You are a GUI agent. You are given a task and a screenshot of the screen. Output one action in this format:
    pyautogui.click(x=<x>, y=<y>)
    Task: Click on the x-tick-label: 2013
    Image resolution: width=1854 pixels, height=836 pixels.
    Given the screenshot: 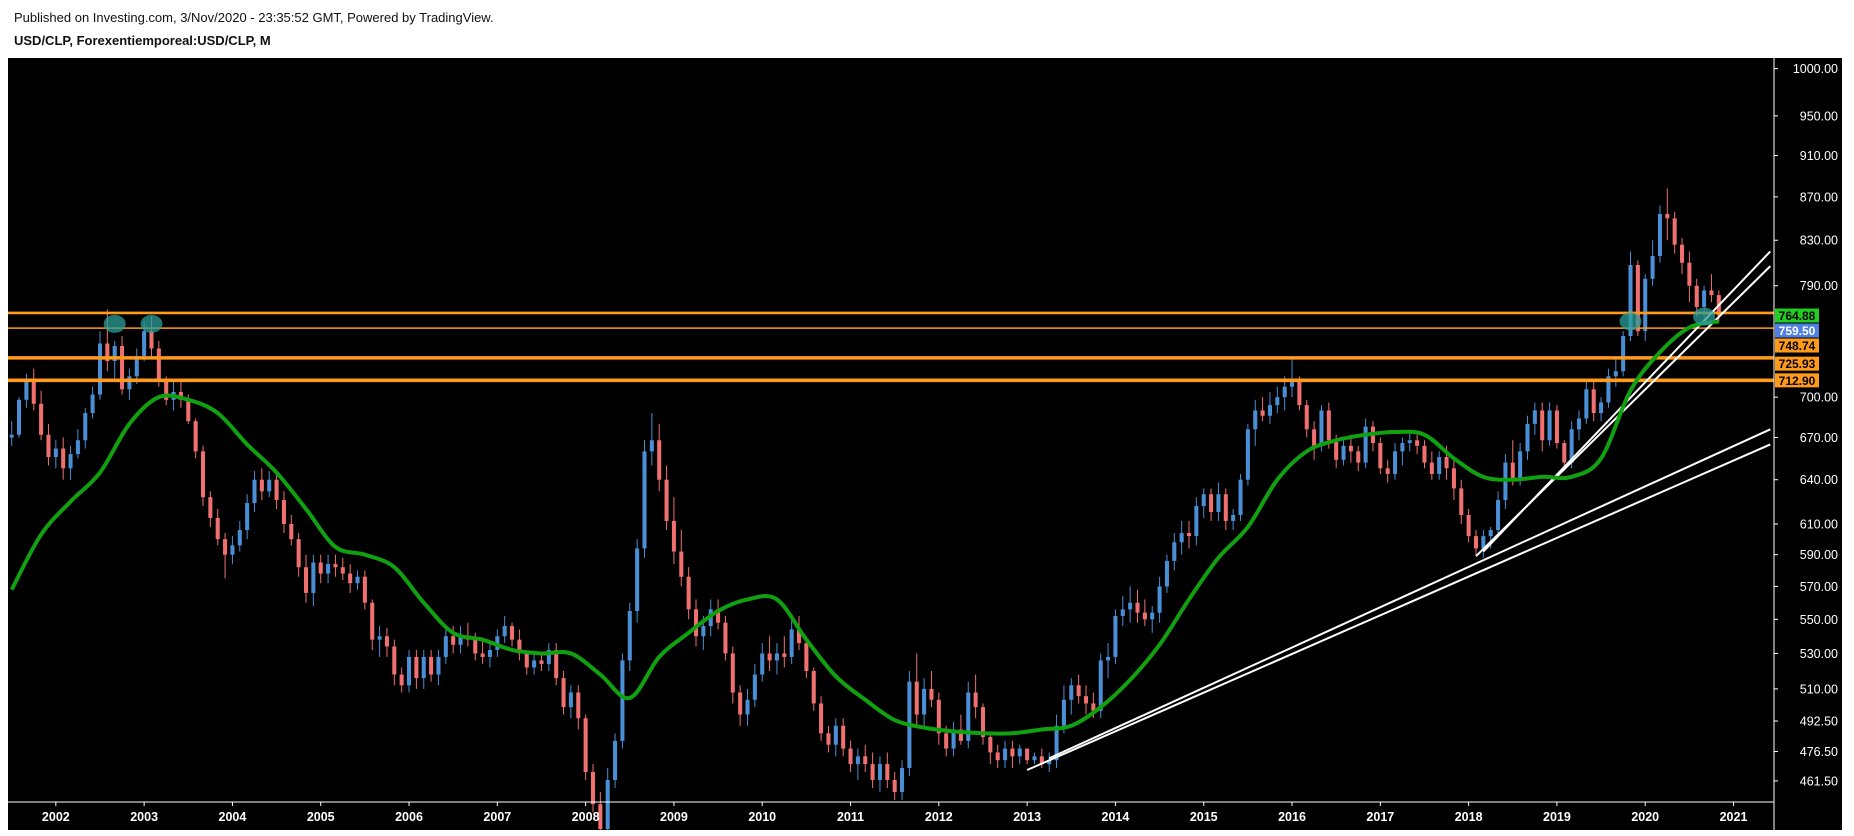 What is the action you would take?
    pyautogui.click(x=1027, y=817)
    